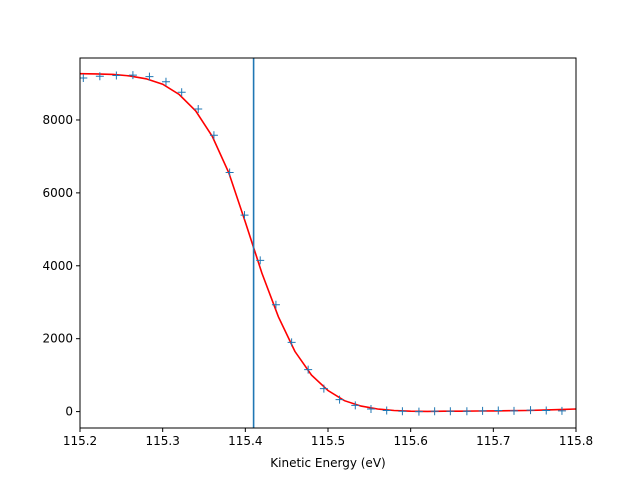  Describe the element at coordinates (327, 463) in the screenshot. I see `x-axis-label: Kinetic Energy (eV)` at that location.